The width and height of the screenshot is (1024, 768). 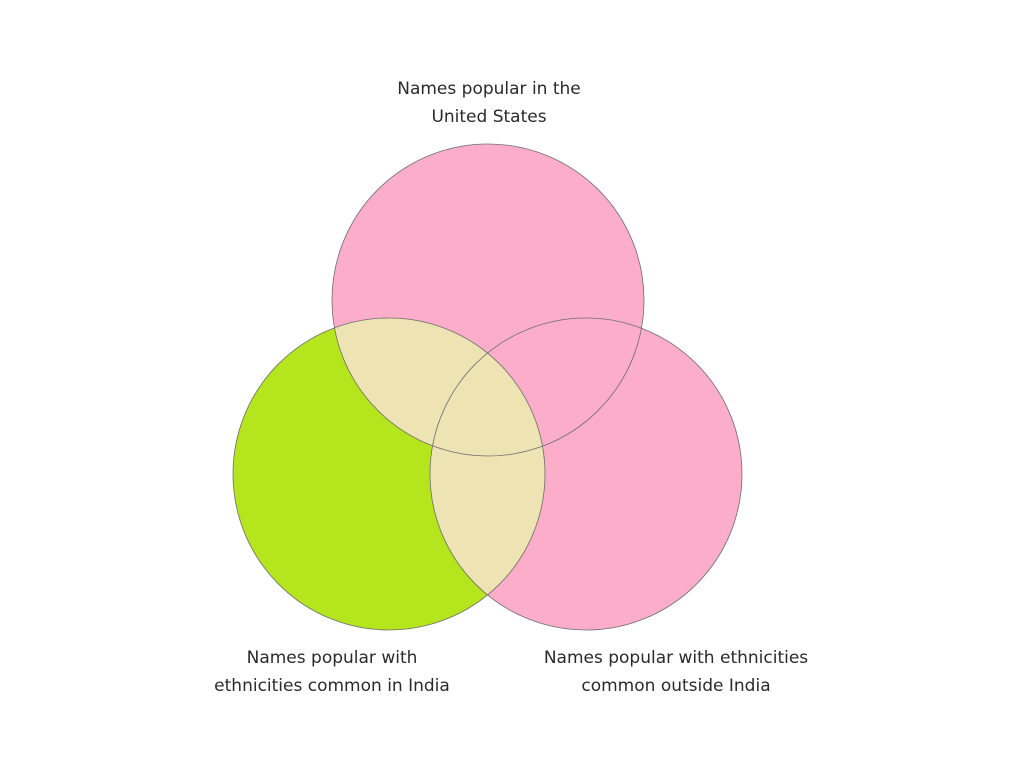 What do you see at coordinates (488, 300) in the screenshot?
I see `outline-us` at bounding box center [488, 300].